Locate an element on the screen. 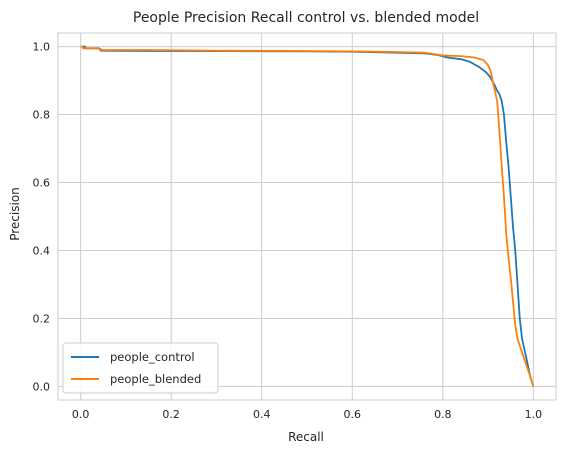 The height and width of the screenshot is (453, 564). legend-box is located at coordinates (140, 368).